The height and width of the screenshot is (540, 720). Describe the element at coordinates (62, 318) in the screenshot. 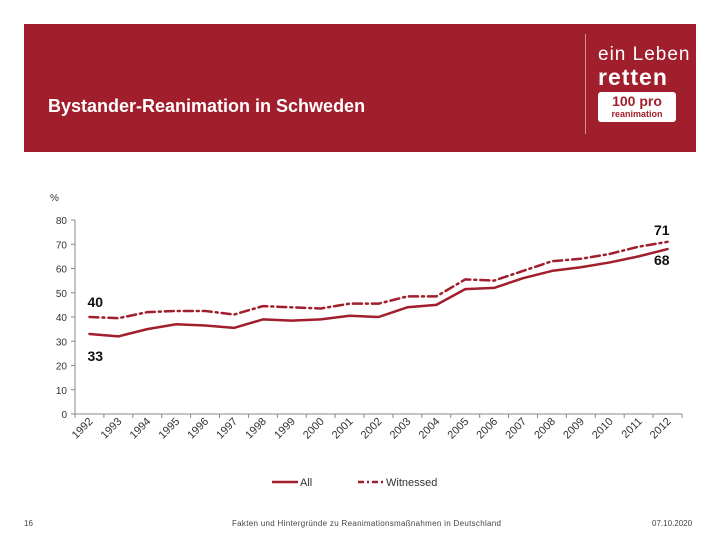

I see `y-tick-label: 40` at that location.